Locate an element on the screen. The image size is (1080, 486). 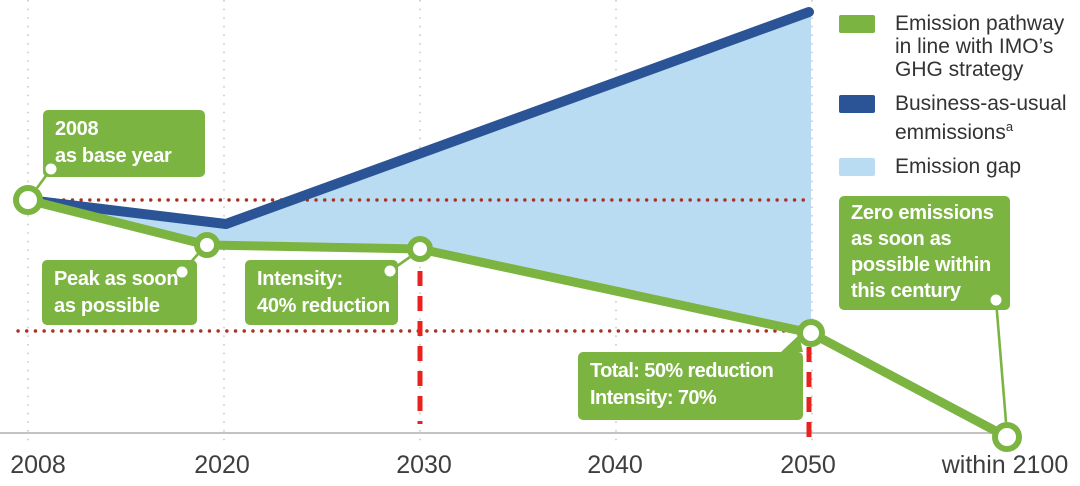
callout-line: Total: 50% reduction is located at coordinates (682, 371).